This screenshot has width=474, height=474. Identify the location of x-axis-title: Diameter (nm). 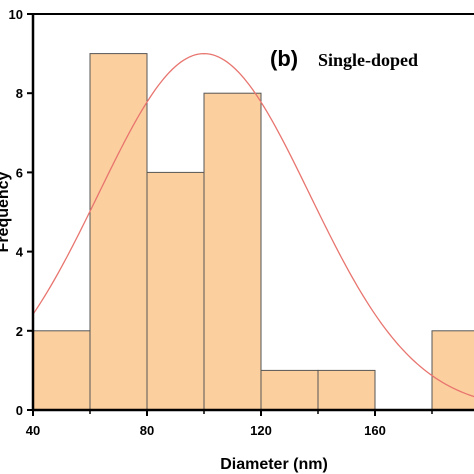
(274, 464).